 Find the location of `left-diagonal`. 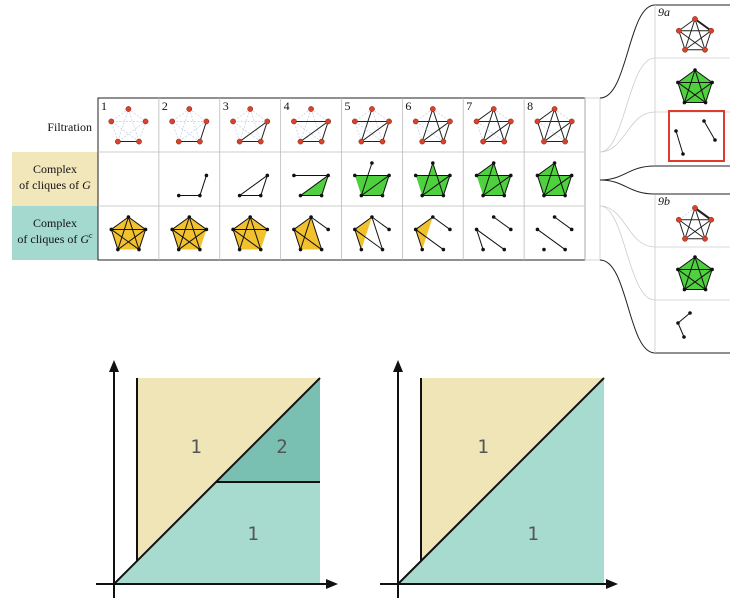

left-diagonal is located at coordinates (217, 481).